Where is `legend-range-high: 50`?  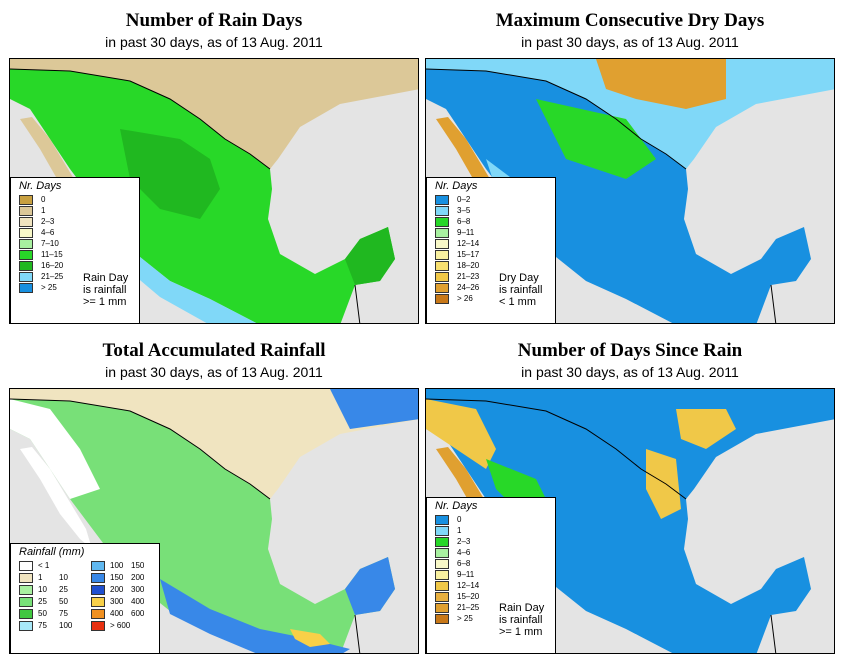 legend-range-high: 50 is located at coordinates (63, 601).